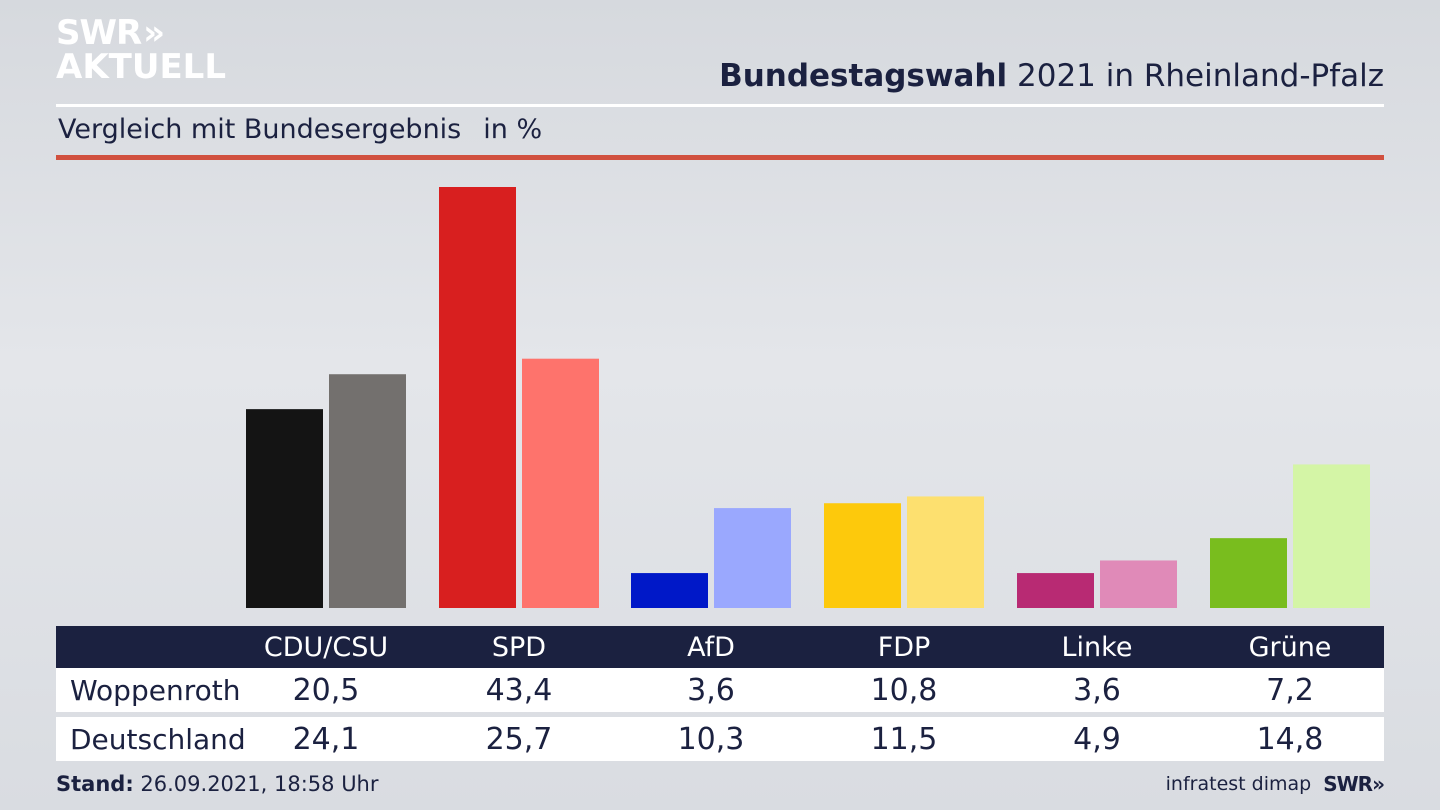  What do you see at coordinates (519, 647) in the screenshot?
I see `column-header: SPD` at bounding box center [519, 647].